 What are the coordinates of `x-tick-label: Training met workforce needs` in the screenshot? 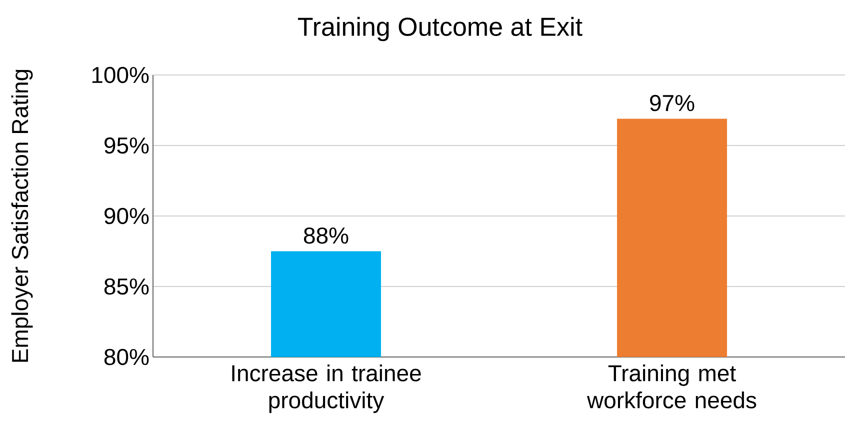 It's located at (671, 386).